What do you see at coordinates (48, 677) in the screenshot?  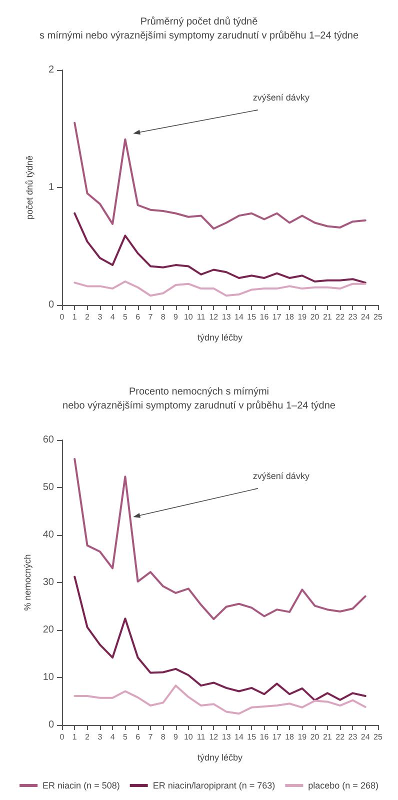 I see `y-tick-label: 10` at bounding box center [48, 677].